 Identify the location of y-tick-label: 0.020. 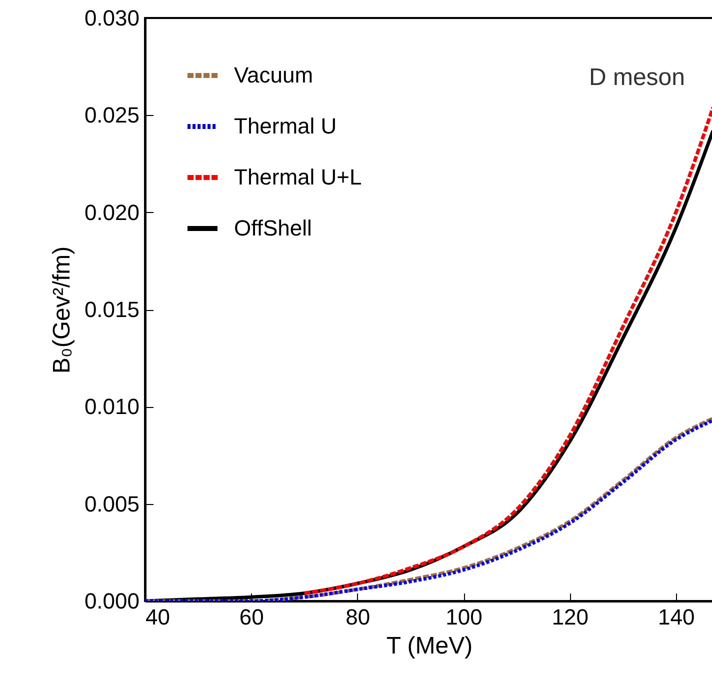
(112, 212).